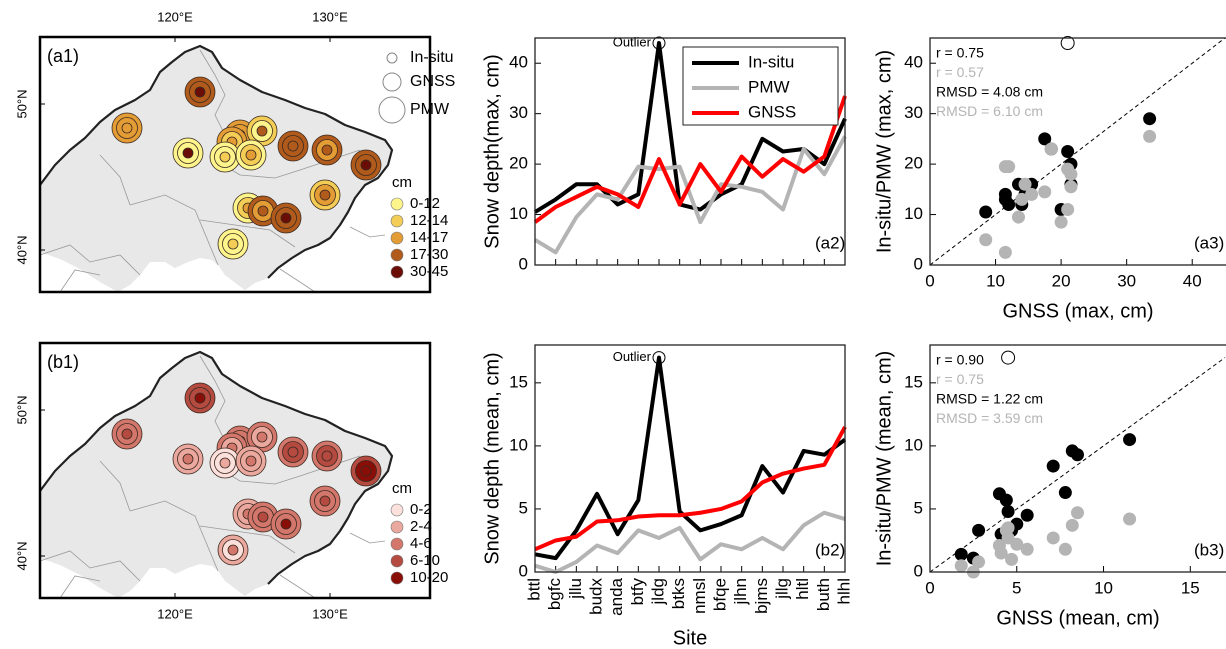  What do you see at coordinates (632, 356) in the screenshot?
I see `outlier-annotation: Outlier` at bounding box center [632, 356].